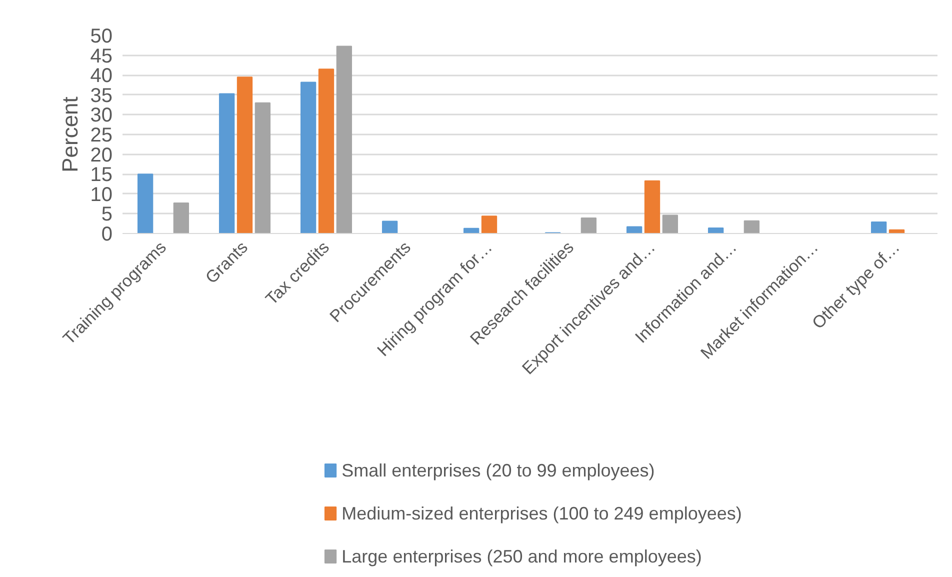  I want to click on legend-label: Small enterprises (20 to 99 employees), so click(498, 470).